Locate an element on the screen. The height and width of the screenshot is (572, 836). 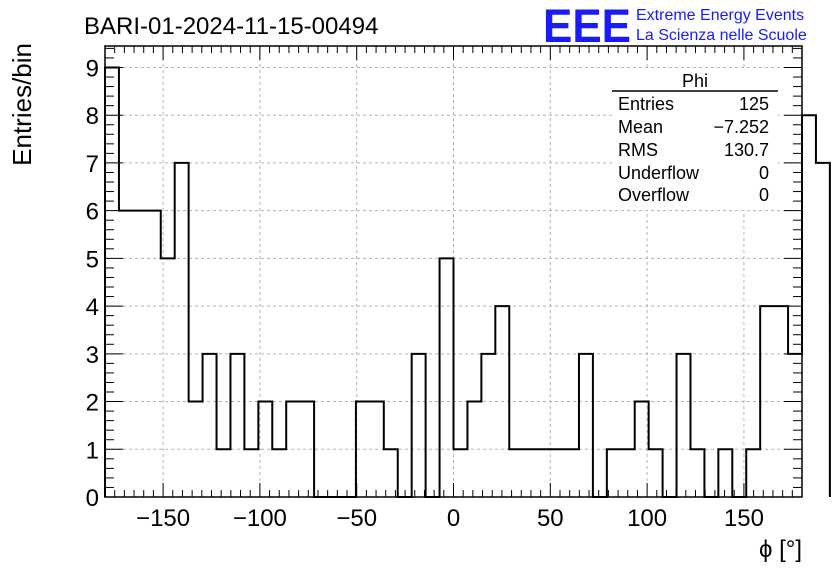
y-tick-label: 9 is located at coordinates (92, 68).